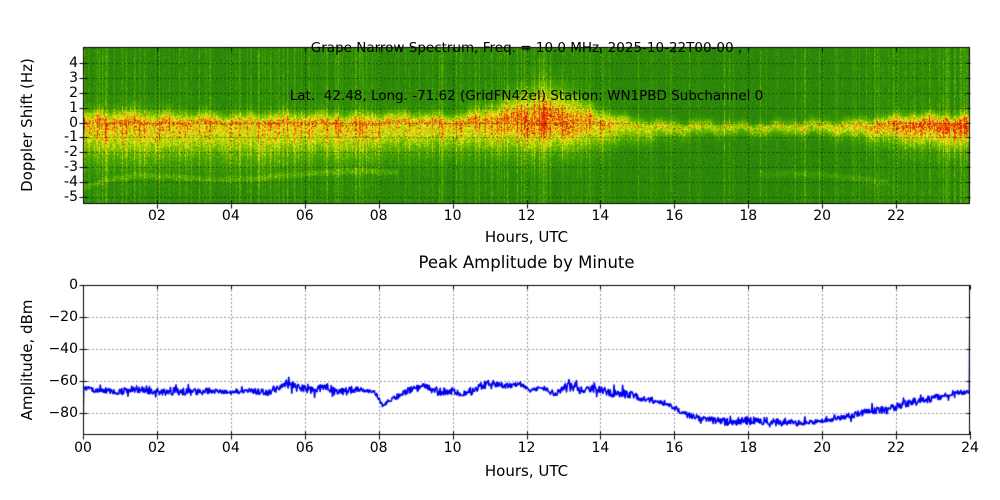  What do you see at coordinates (452, 216) in the screenshot?
I see `spectrogram-x-tick-label: 10` at bounding box center [452, 216].